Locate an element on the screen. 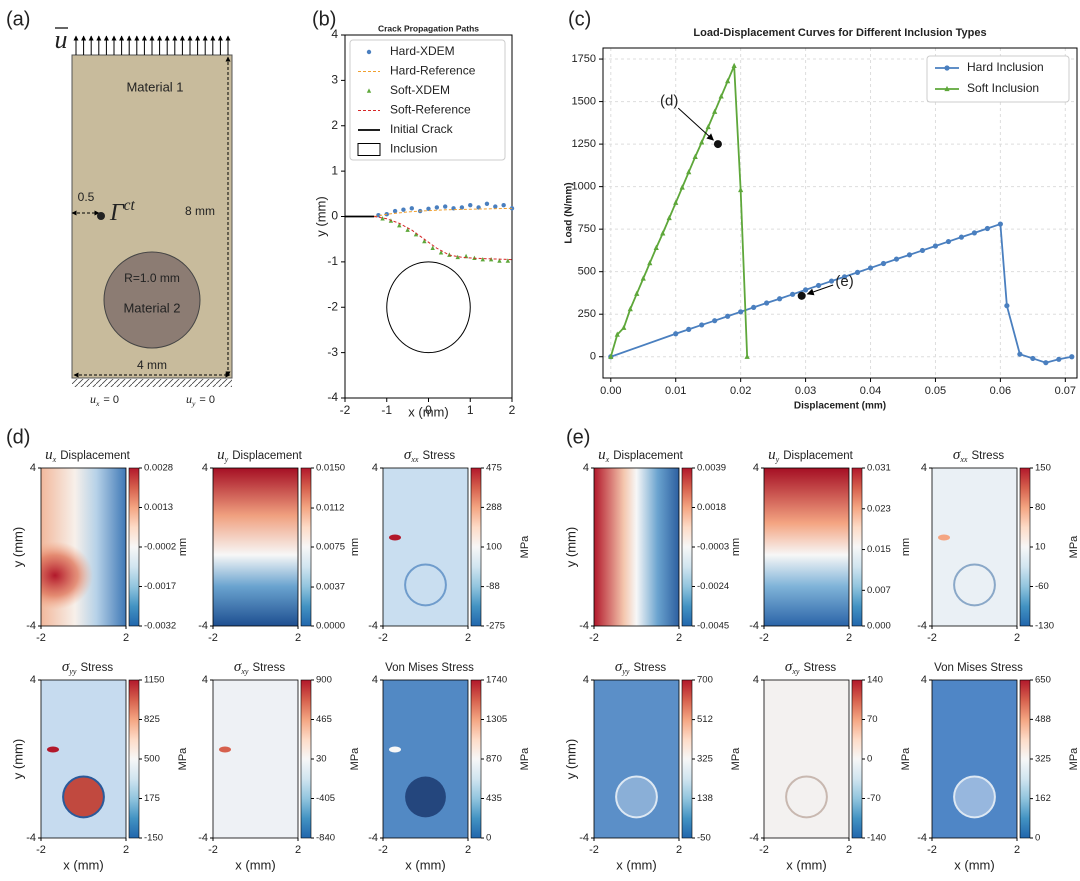 The height and width of the screenshot is (881, 1080). colorbar-tick-label: -275 is located at coordinates (495, 626).